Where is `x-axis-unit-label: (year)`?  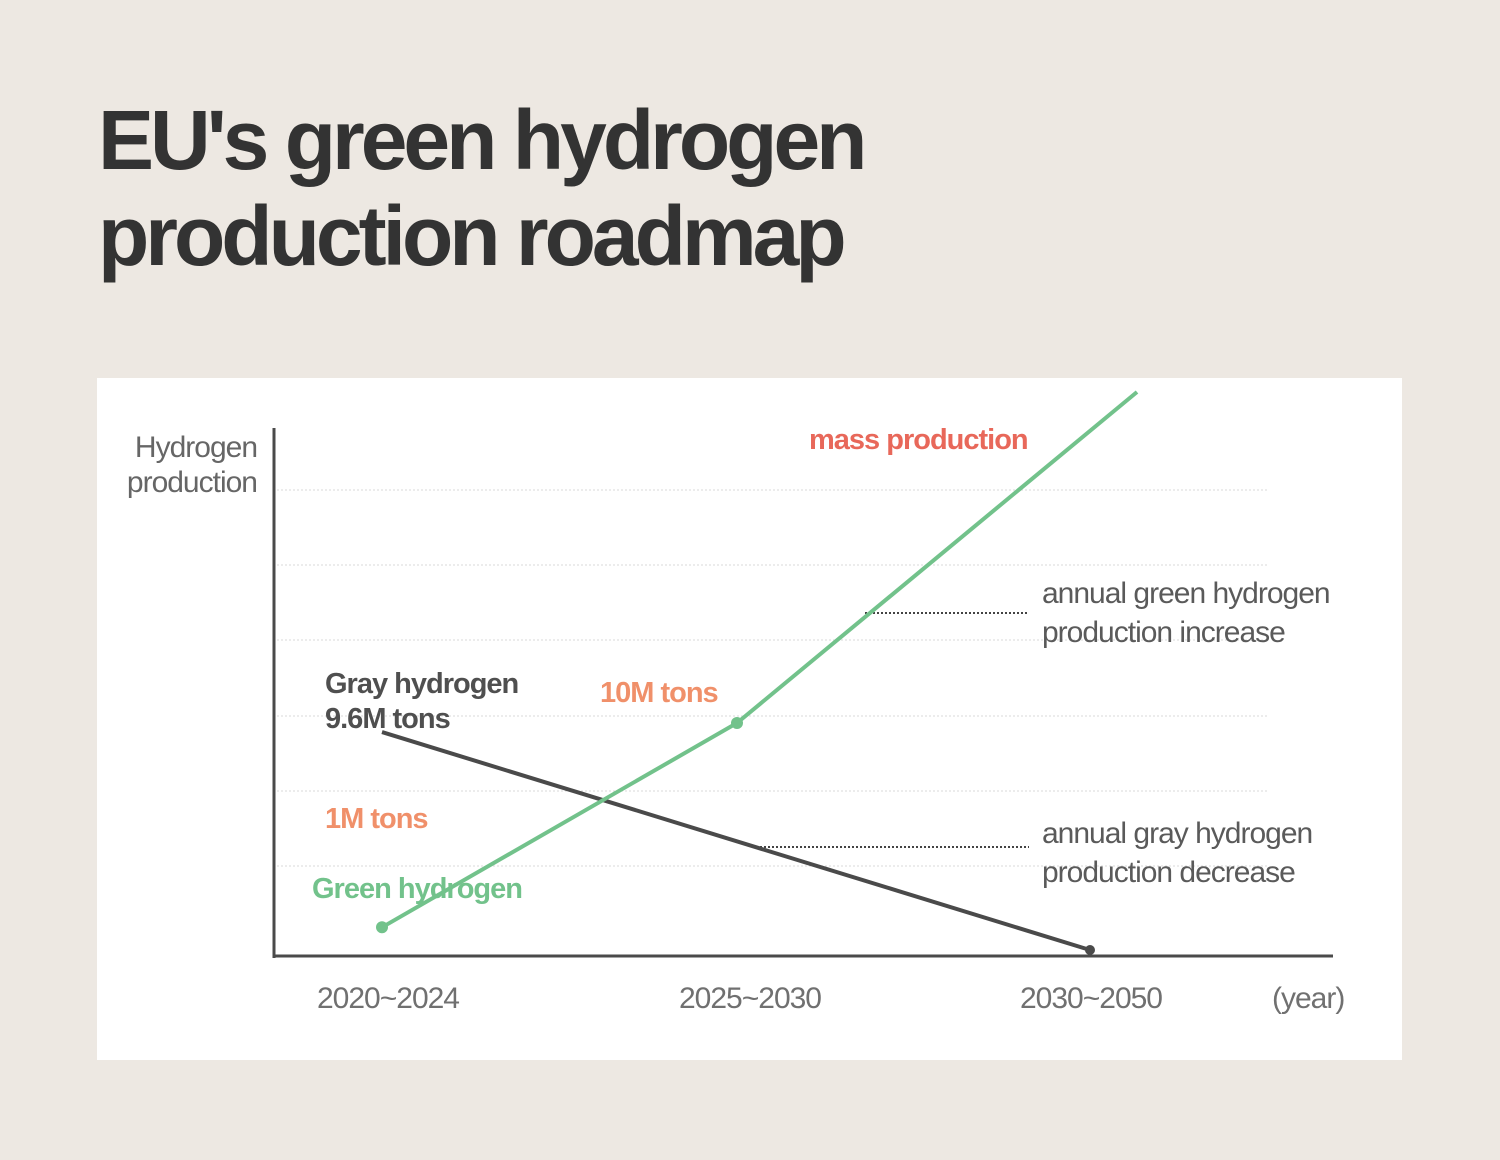 x-axis-unit-label: (year) is located at coordinates (1308, 998).